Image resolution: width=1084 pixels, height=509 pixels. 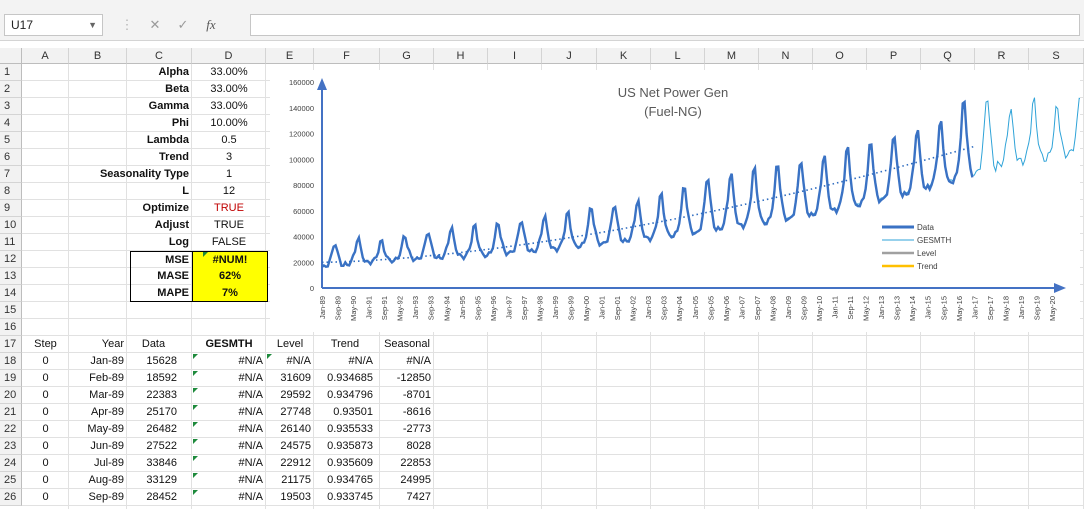 What do you see at coordinates (153, 344) in the screenshot?
I see `table-header: Data` at bounding box center [153, 344].